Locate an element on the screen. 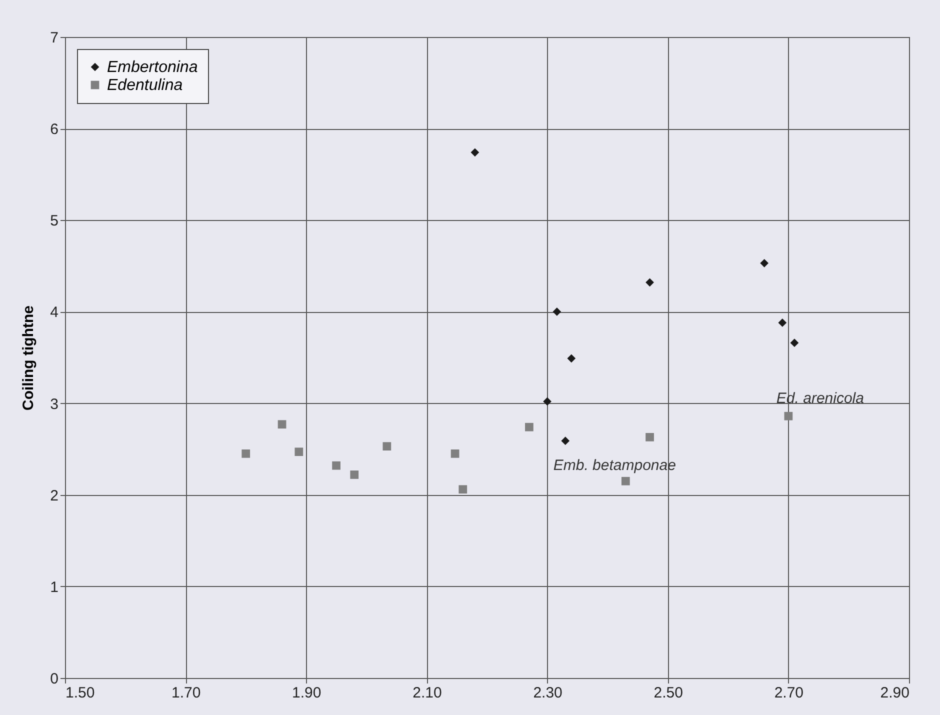  y-tick-label: 1 is located at coordinates (54, 587).